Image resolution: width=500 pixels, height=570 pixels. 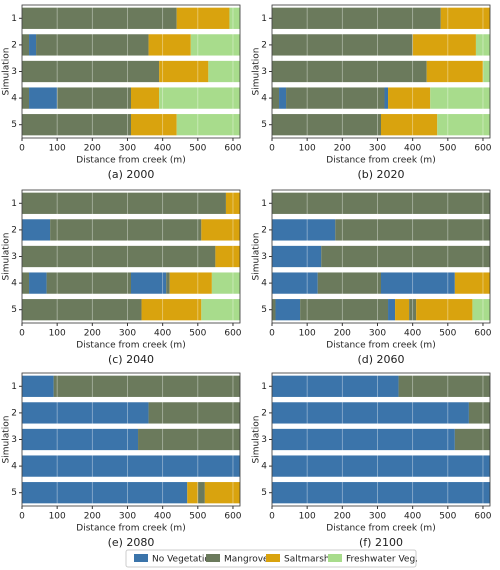 I want to click on chart-title: (d) 2060, so click(x=380, y=359).